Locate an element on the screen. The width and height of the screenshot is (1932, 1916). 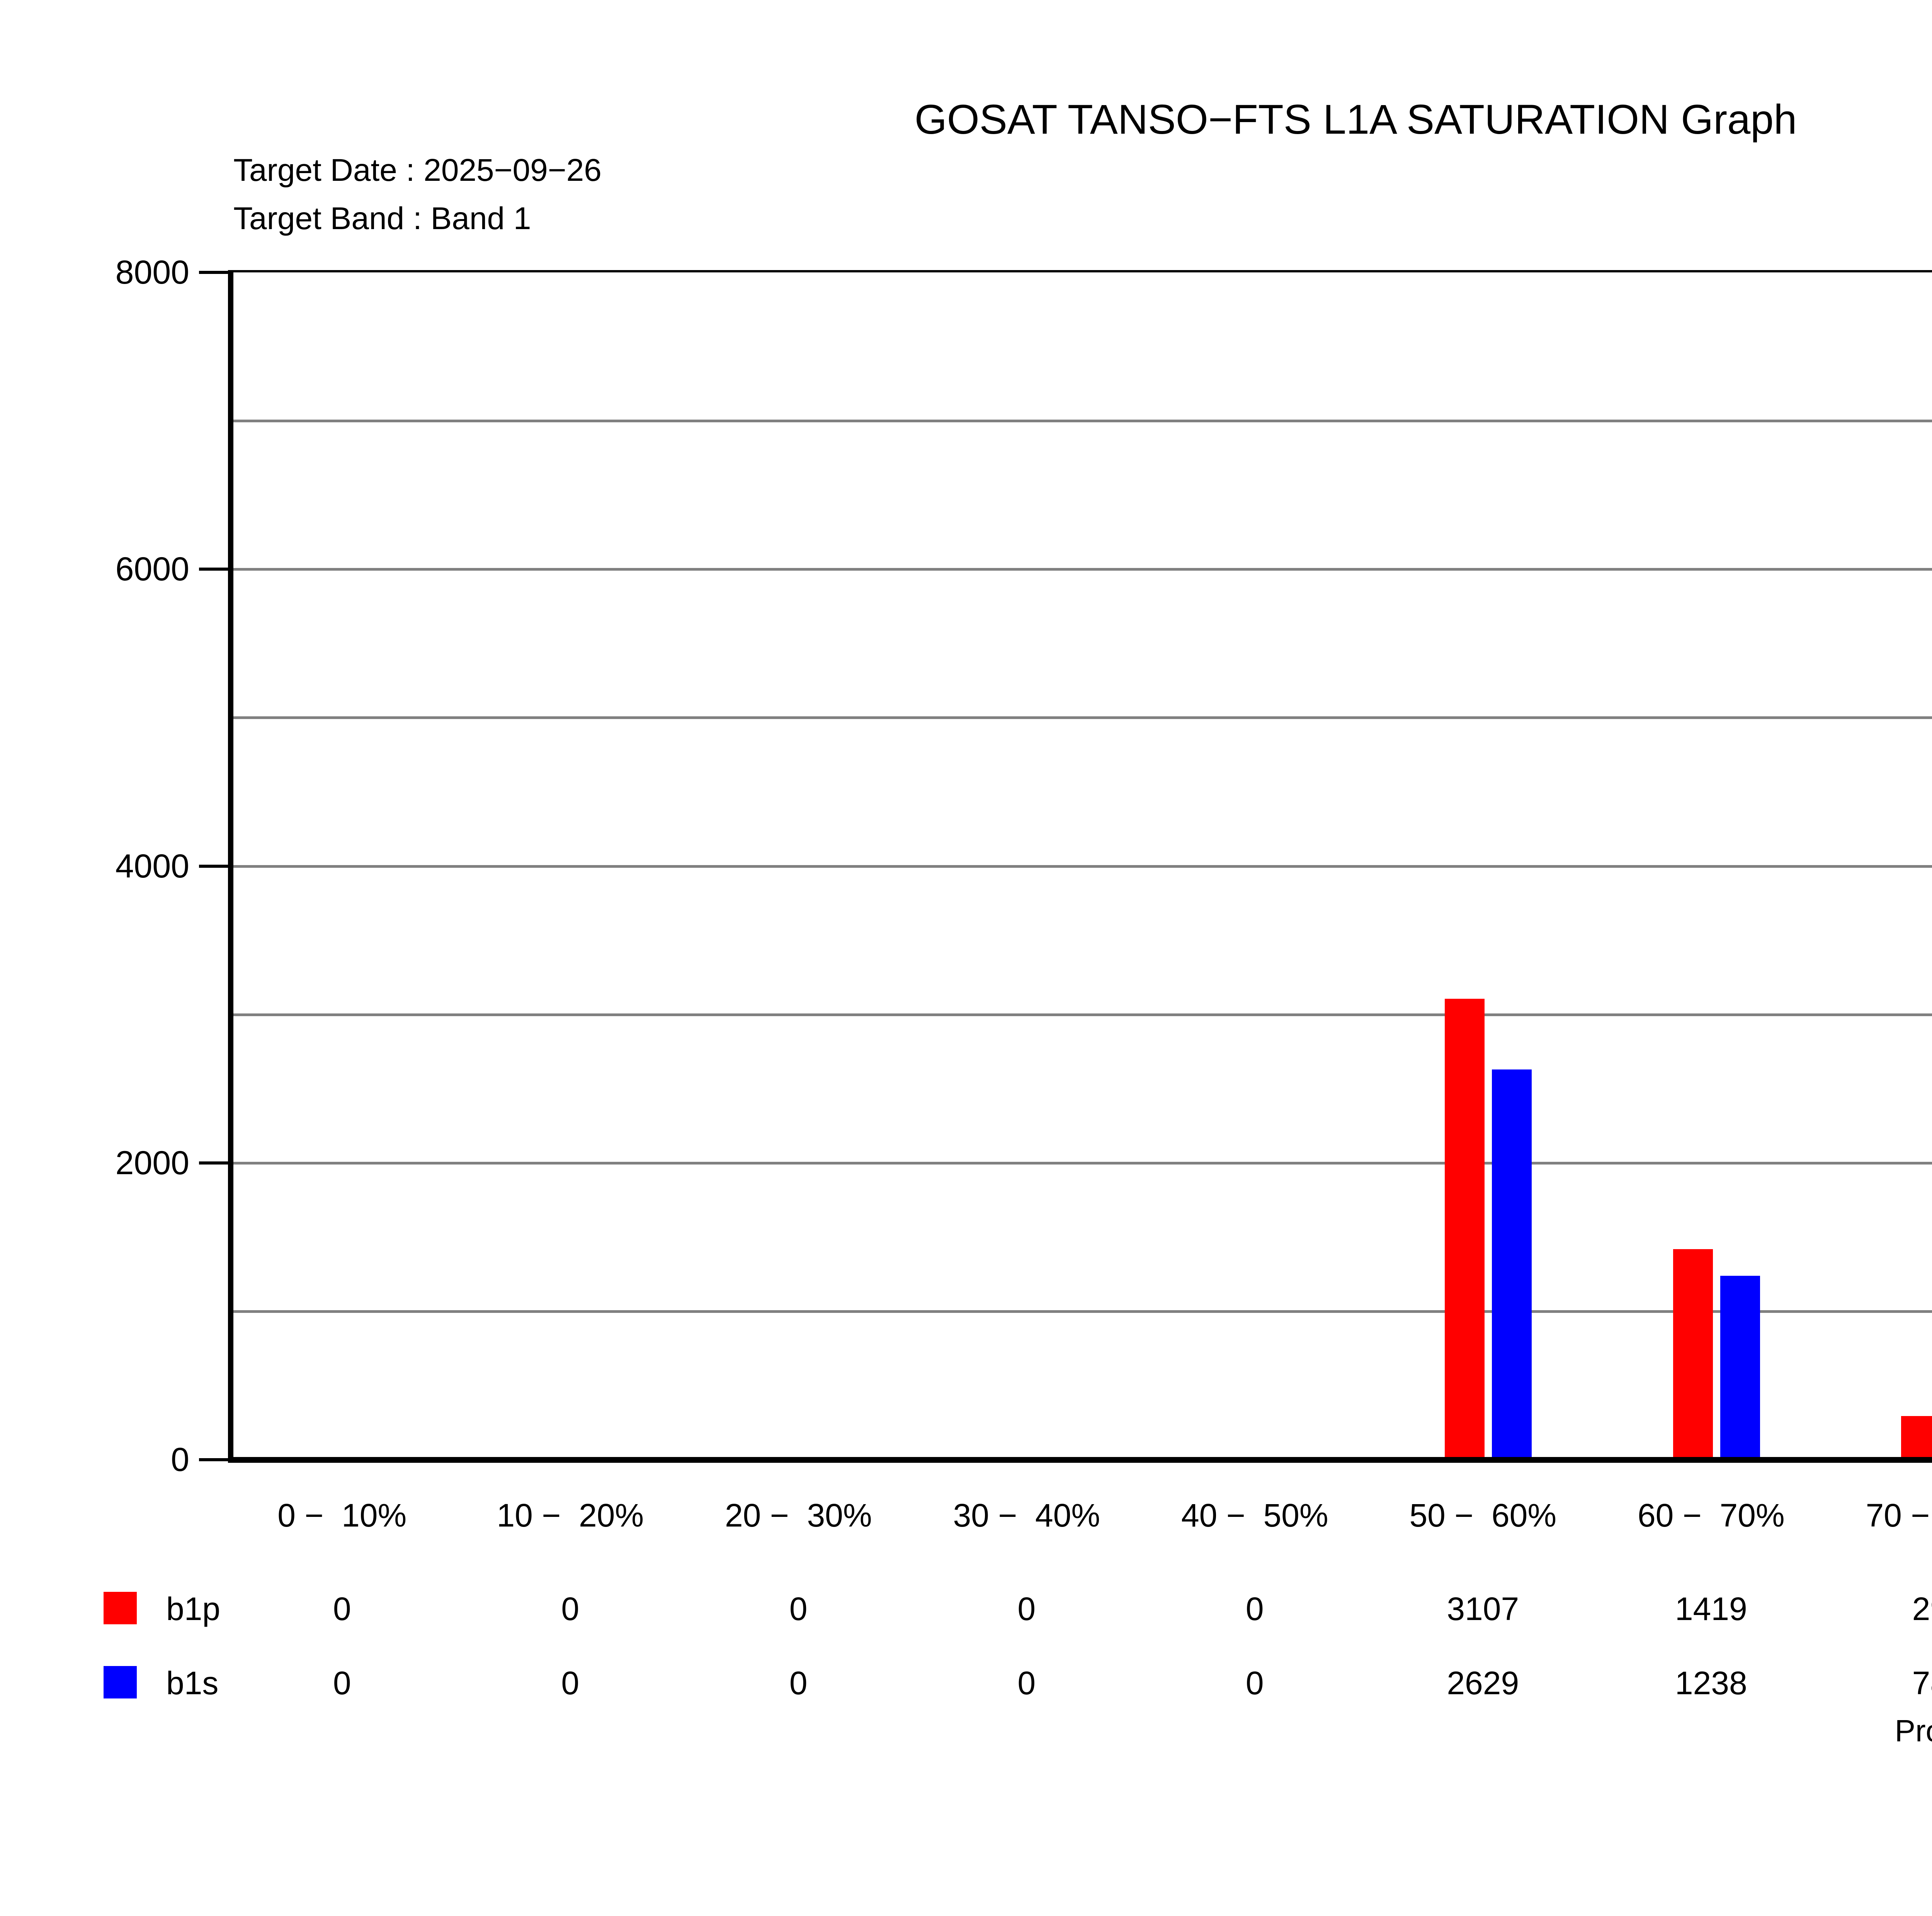
target-band-label: Target Band : Band 1 is located at coordinates (382, 218).